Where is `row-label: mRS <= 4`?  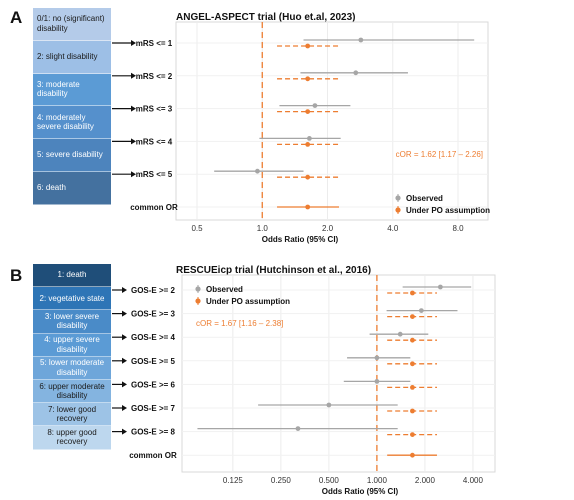
row-label: mRS <= 4 is located at coordinates (154, 141).